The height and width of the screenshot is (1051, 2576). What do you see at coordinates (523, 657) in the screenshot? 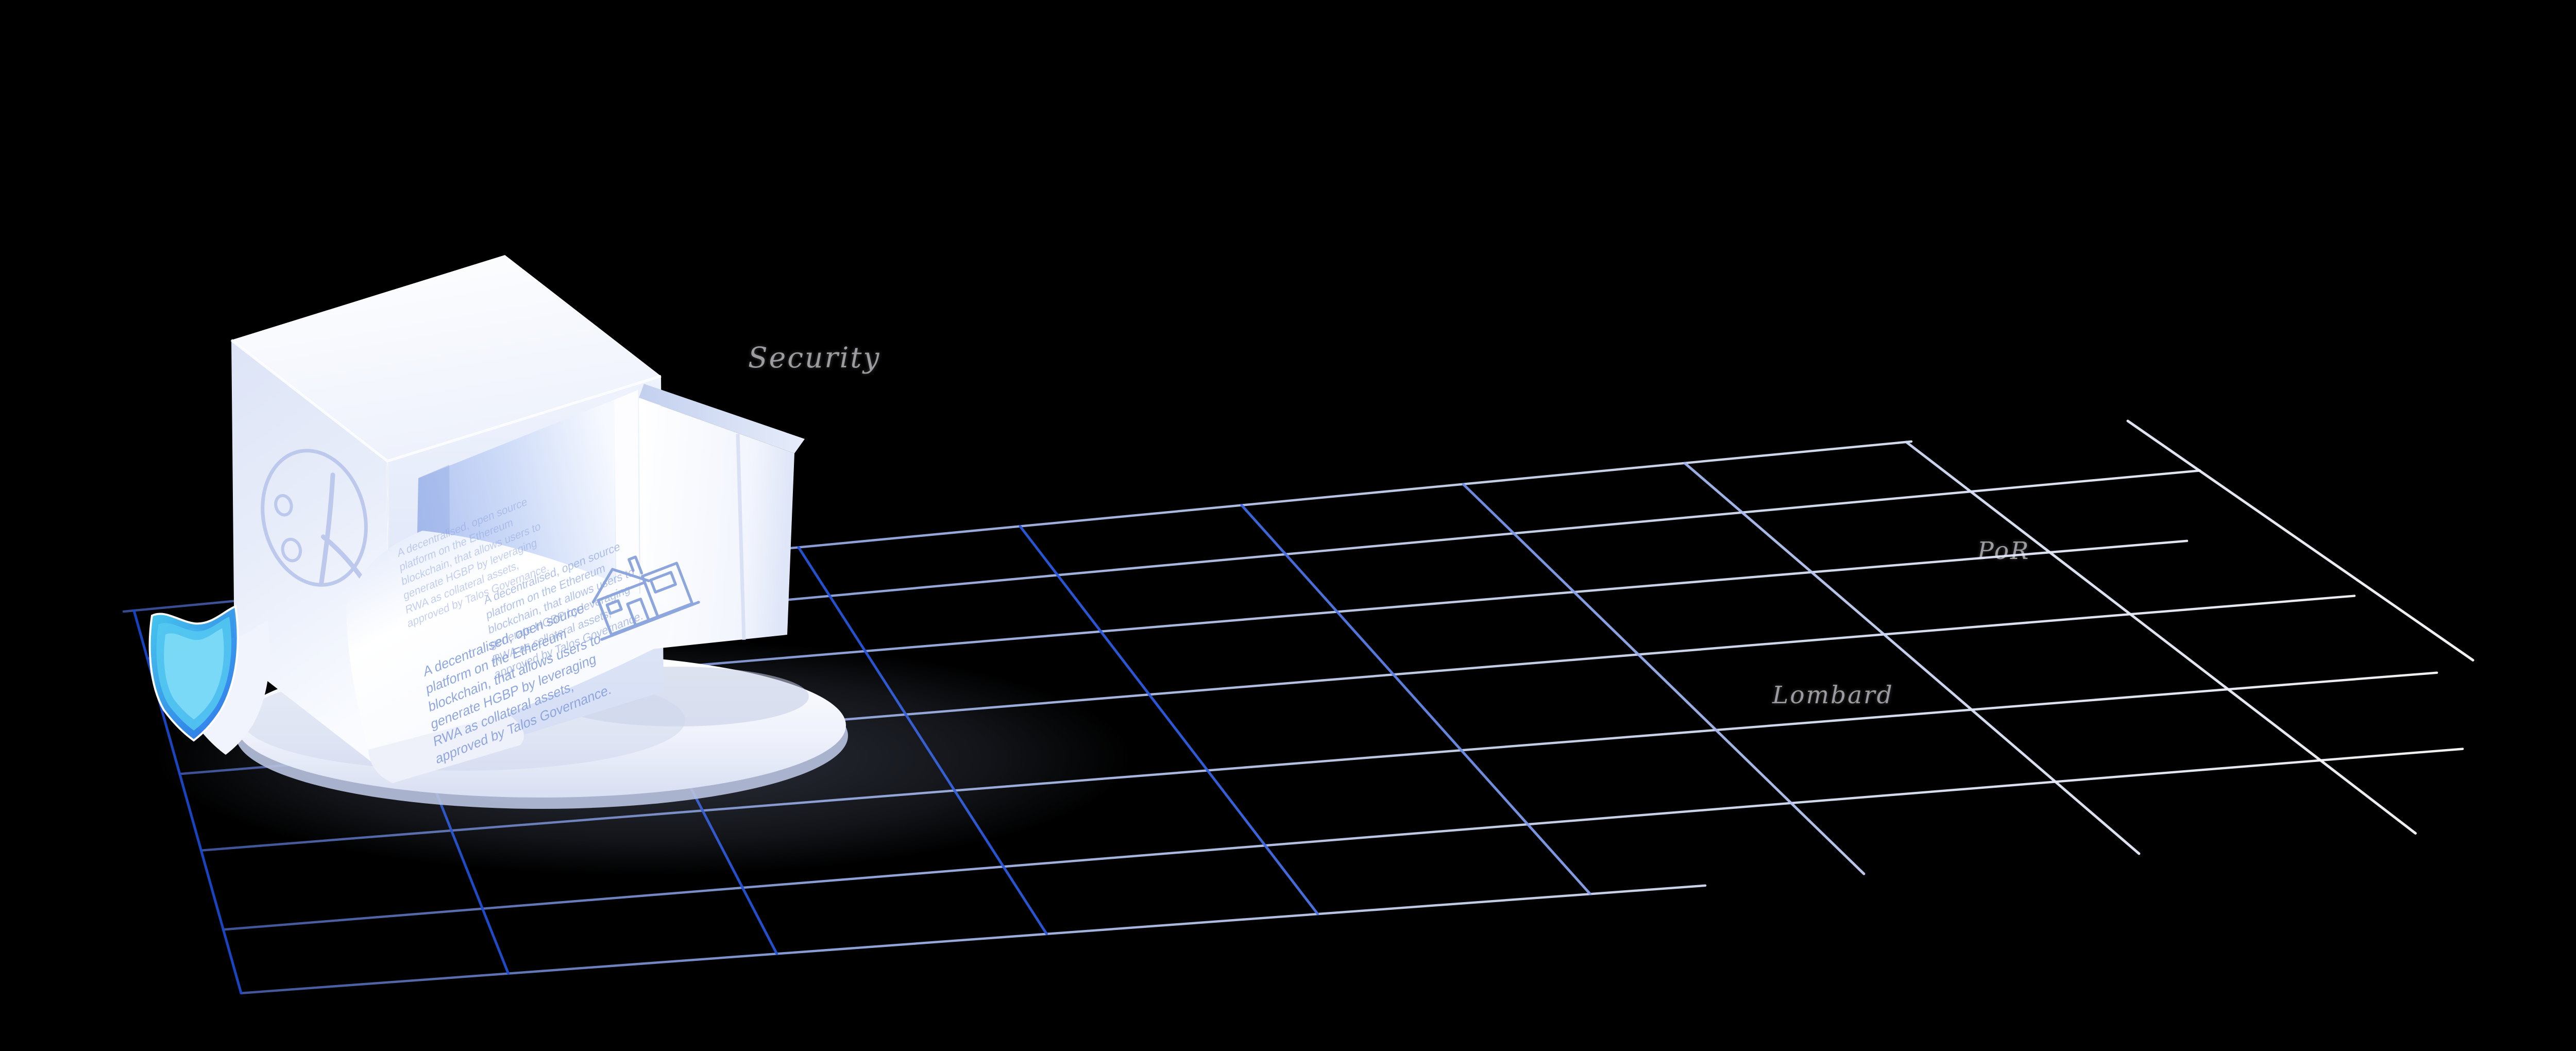
I see `paper-document` at bounding box center [523, 657].